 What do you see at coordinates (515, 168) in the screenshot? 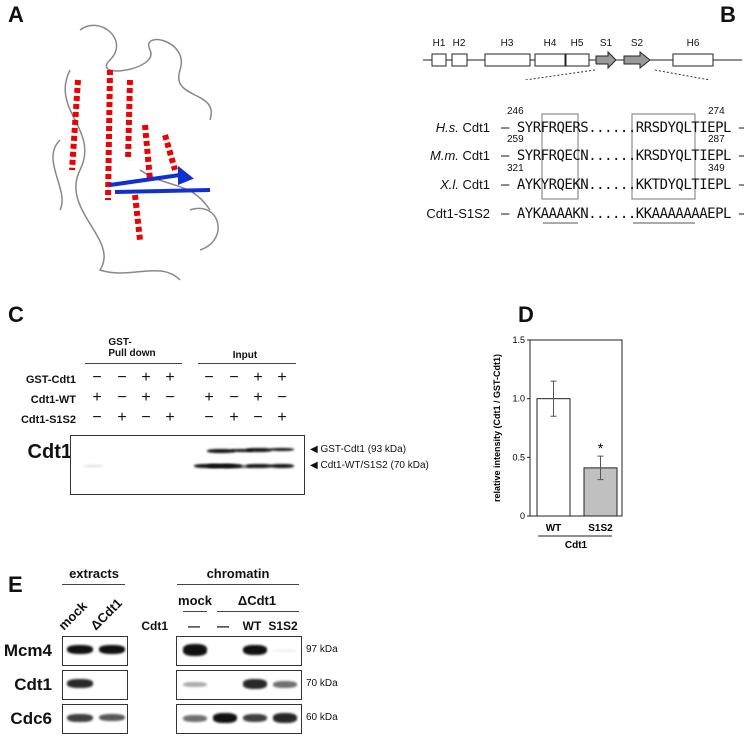
I see `start-residue: 321` at bounding box center [515, 168].